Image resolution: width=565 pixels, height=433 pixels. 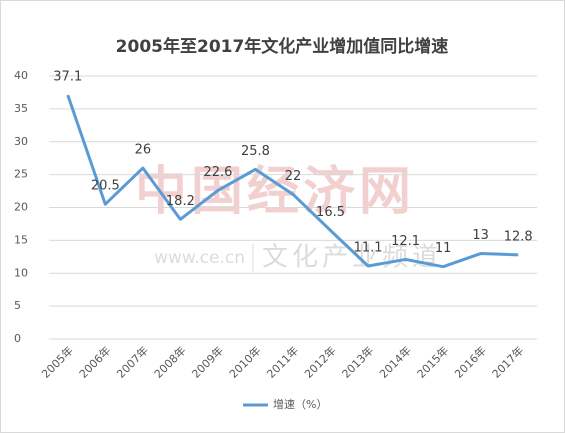 What do you see at coordinates (330, 212) in the screenshot?
I see `data-label: 16.5` at bounding box center [330, 212].